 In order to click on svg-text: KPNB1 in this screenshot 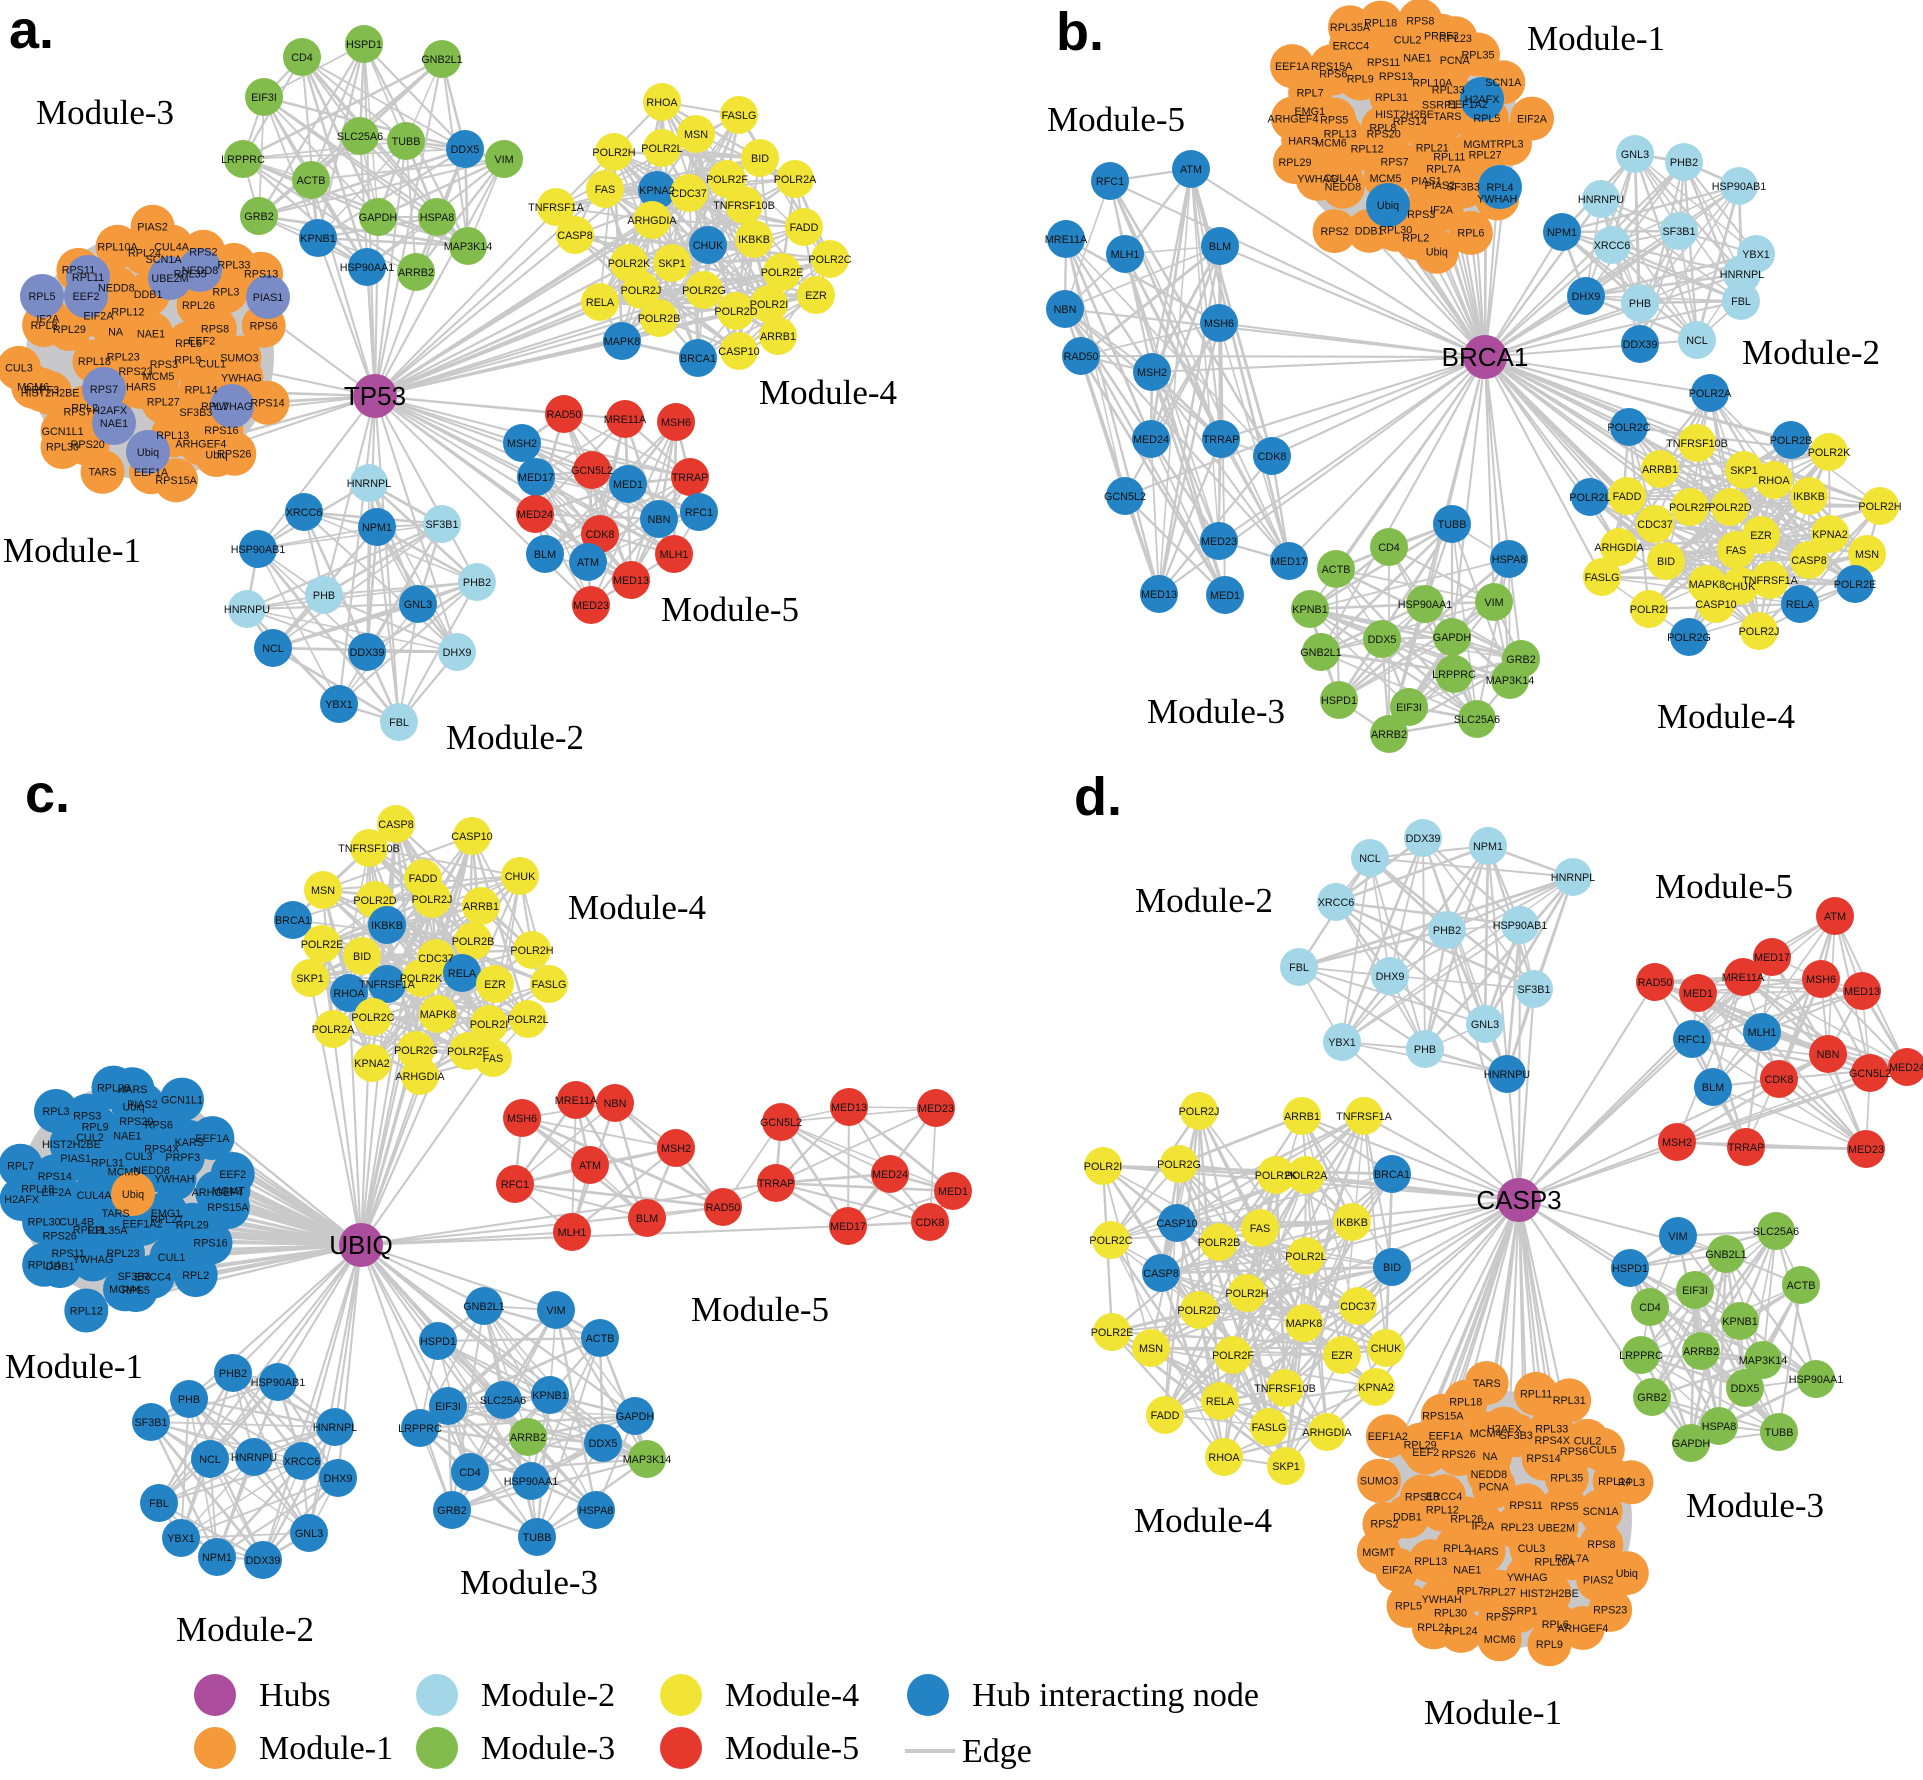, I will do `click(1739, 1322)`.